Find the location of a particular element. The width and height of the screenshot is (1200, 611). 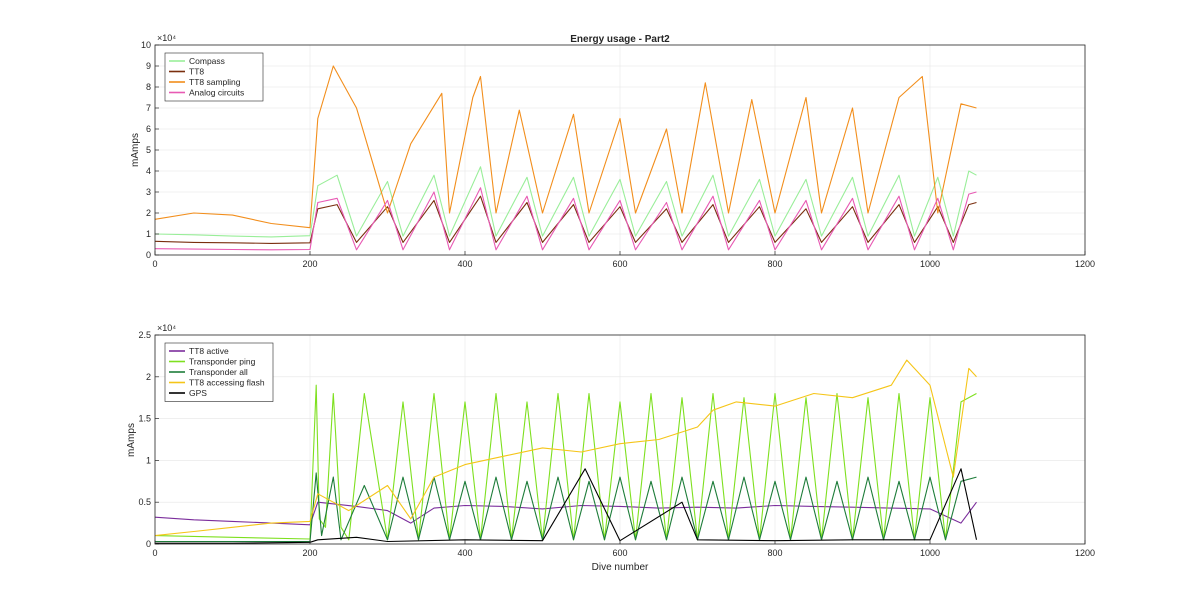

top-y-tick-label: 5 is located at coordinates (148, 150).